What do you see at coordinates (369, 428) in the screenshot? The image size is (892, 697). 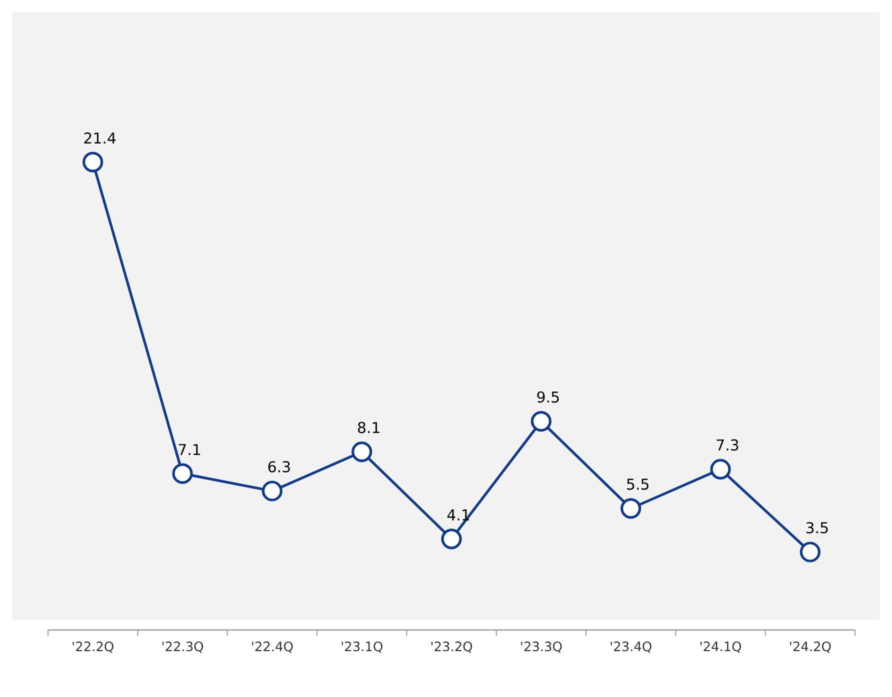 I see `data-label: 8.1` at bounding box center [369, 428].